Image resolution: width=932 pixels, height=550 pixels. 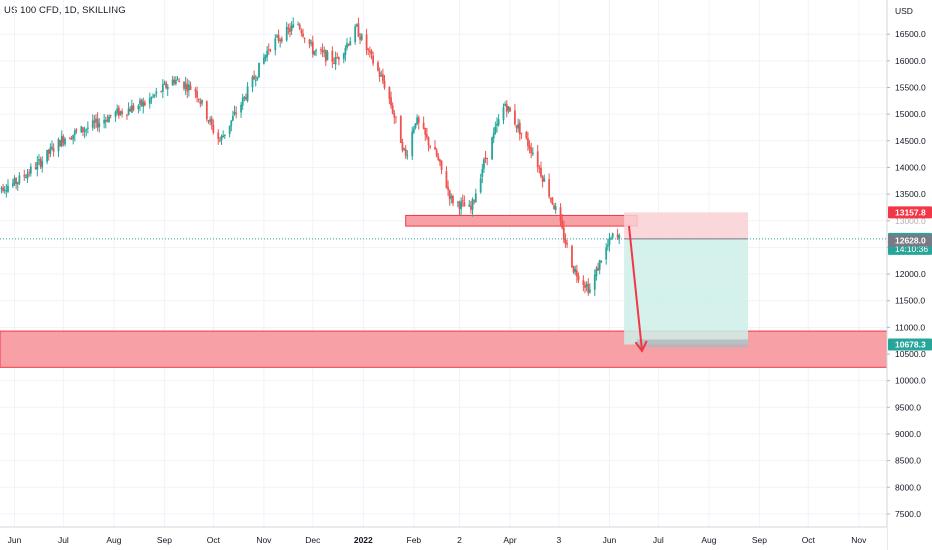 What do you see at coordinates (910, 167) in the screenshot?
I see `price-tick-label: 14000.0` at bounding box center [910, 167].